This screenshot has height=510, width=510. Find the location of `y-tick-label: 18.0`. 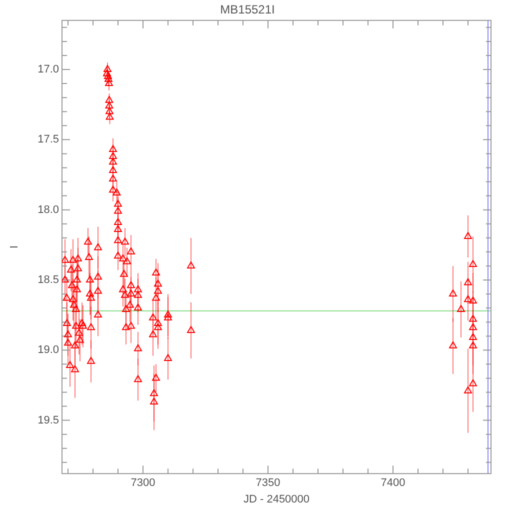

y-tick-label: 18.0 is located at coordinates (48, 210).